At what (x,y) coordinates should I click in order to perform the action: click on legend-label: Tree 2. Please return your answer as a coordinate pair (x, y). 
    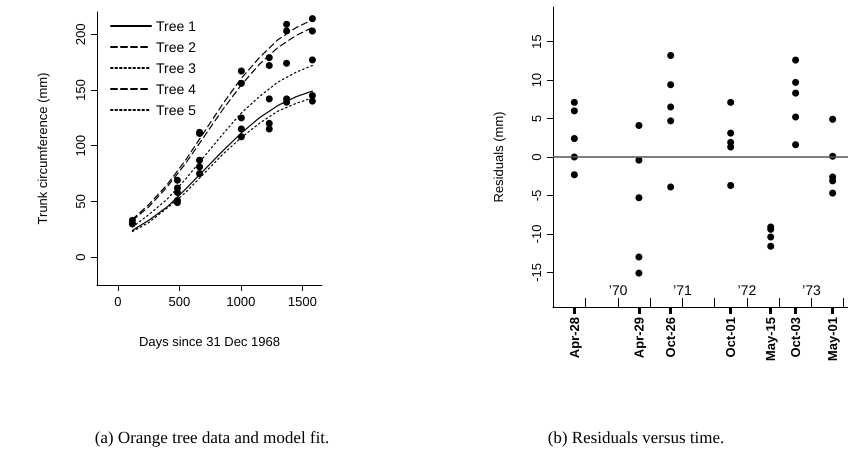
    Looking at the image, I should click on (176, 47).